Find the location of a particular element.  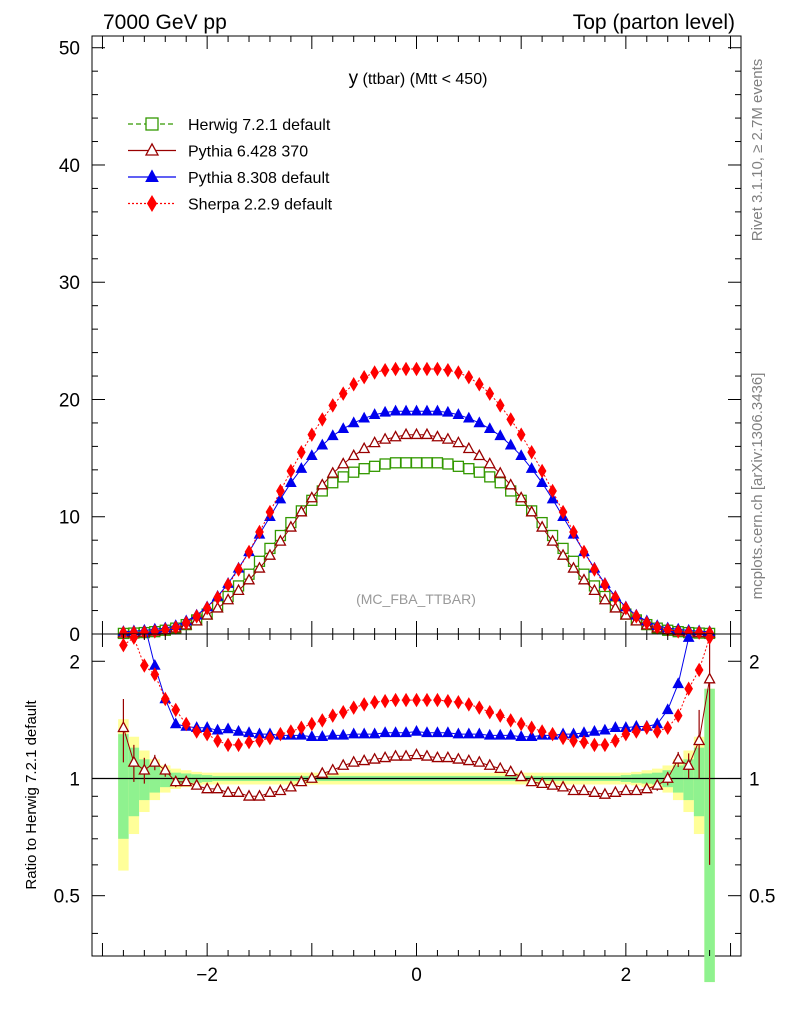

analysis-label: (MC_FBA_TTBAR) is located at coordinates (416, 599).